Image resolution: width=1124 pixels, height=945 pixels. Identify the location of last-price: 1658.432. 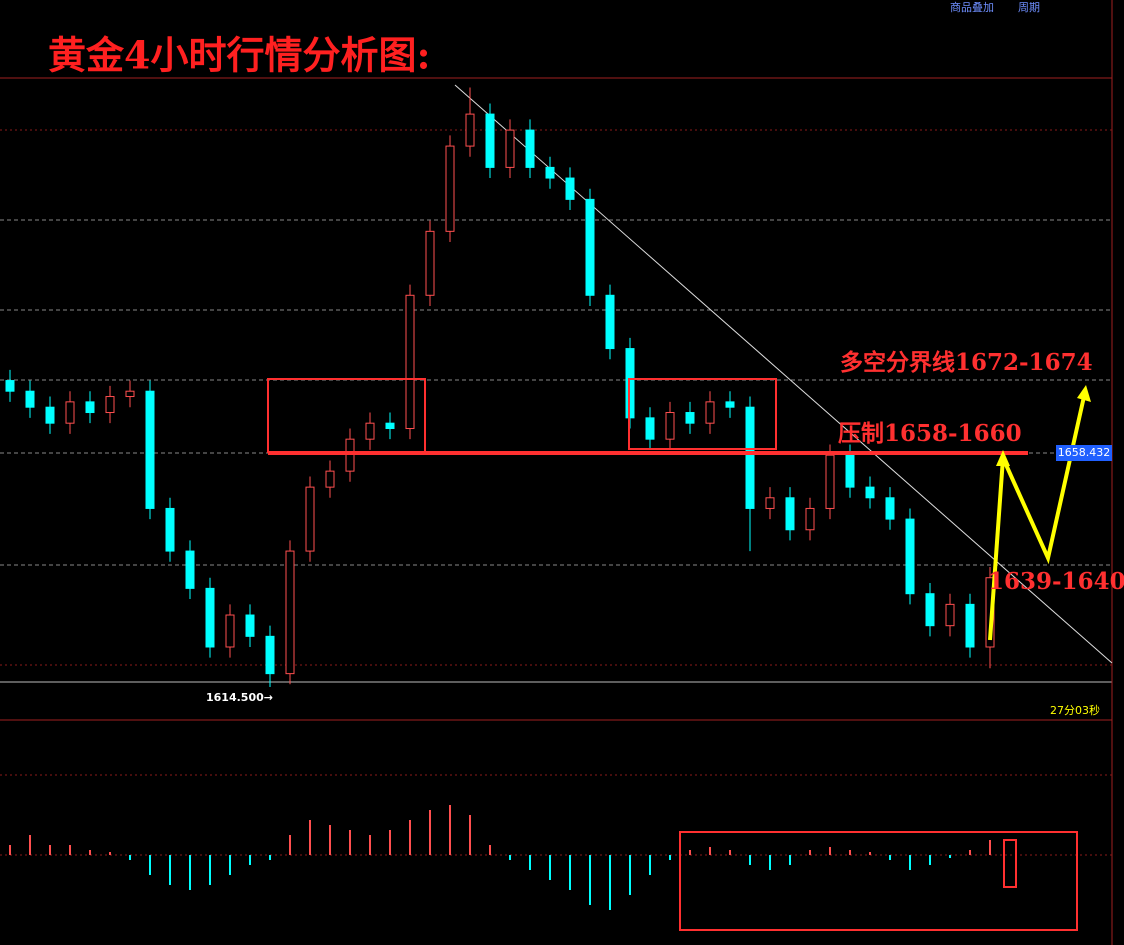
(1084, 452).